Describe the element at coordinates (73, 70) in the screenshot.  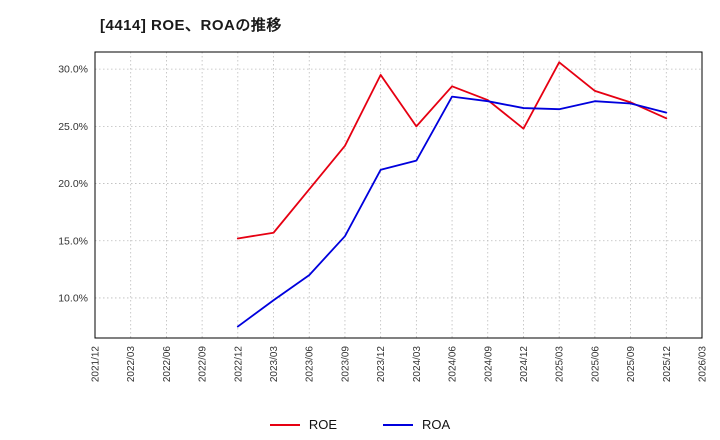
I see `y-axis-label: 30.0%` at that location.